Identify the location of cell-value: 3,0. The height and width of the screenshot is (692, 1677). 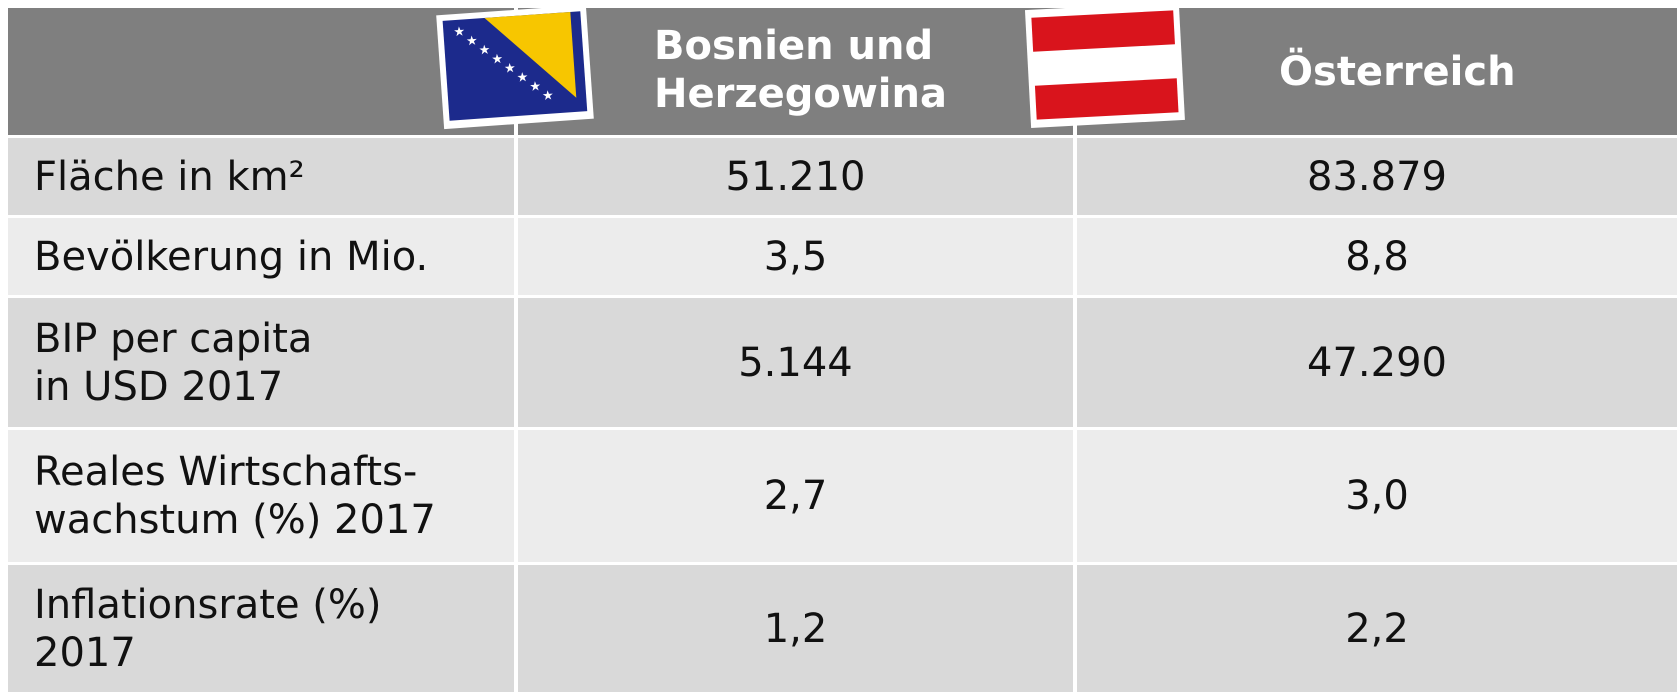
(1377, 496).